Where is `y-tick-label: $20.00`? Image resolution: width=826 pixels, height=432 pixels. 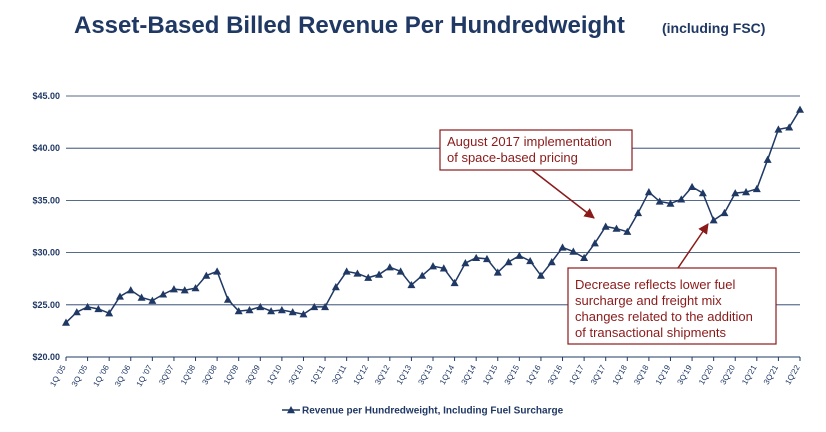
y-tick-label: $20.00 is located at coordinates (46, 357).